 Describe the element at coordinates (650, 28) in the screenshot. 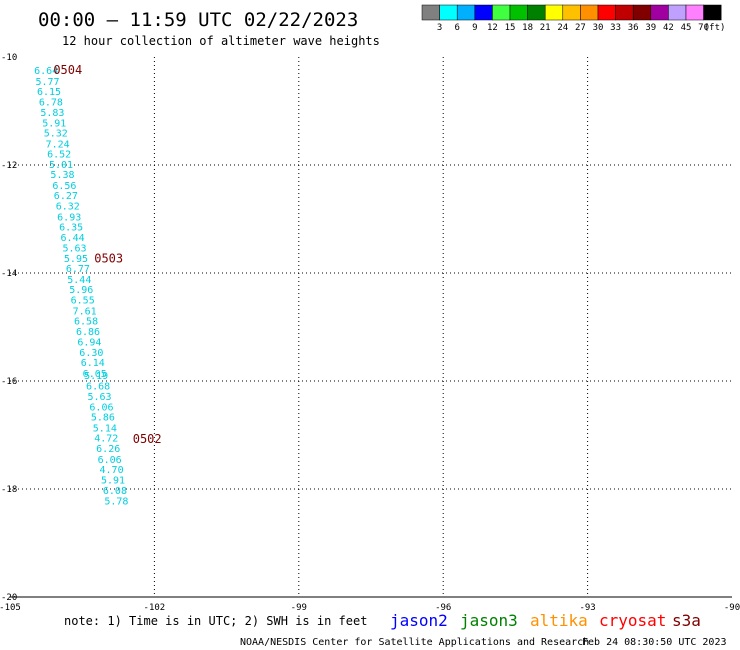

I see `color-scale-label: 39` at that location.